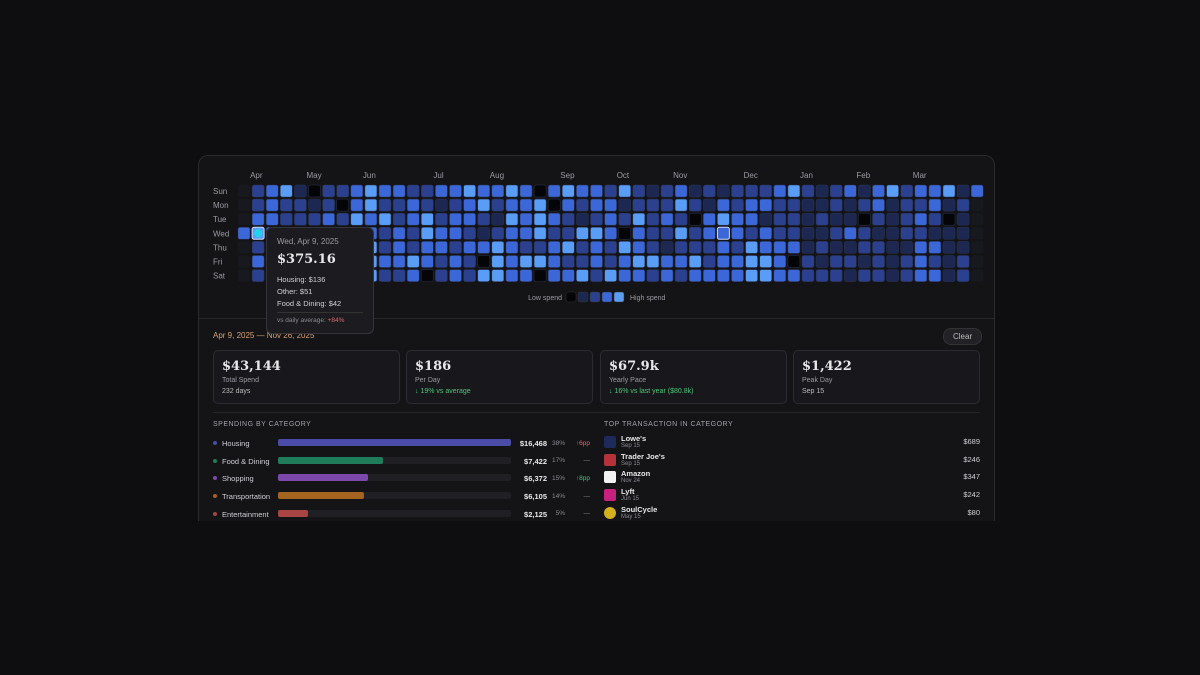 This screenshot has width=1200, height=675. I want to click on stat-card: $1,422 Peak Day Sep 15, so click(886, 377).